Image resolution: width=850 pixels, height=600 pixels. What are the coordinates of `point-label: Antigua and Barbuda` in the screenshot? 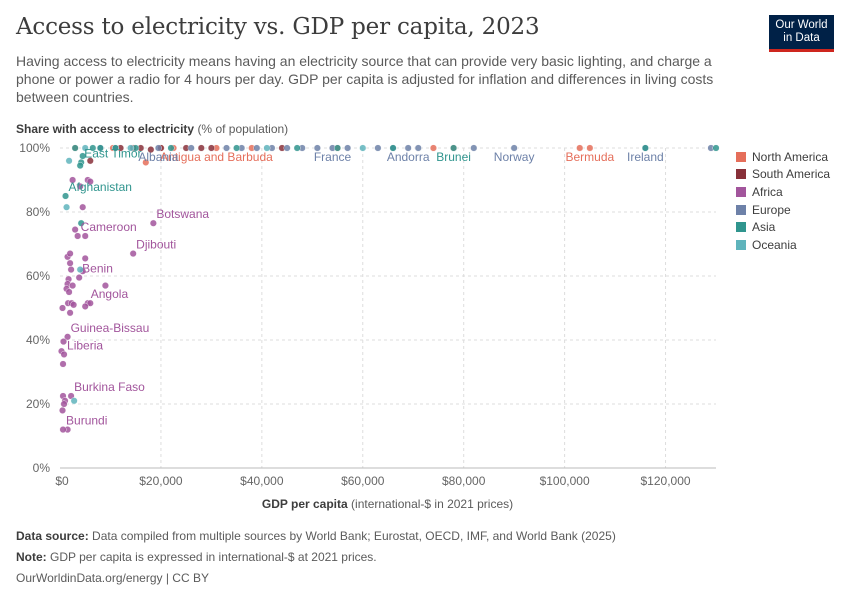 It's located at (216, 157).